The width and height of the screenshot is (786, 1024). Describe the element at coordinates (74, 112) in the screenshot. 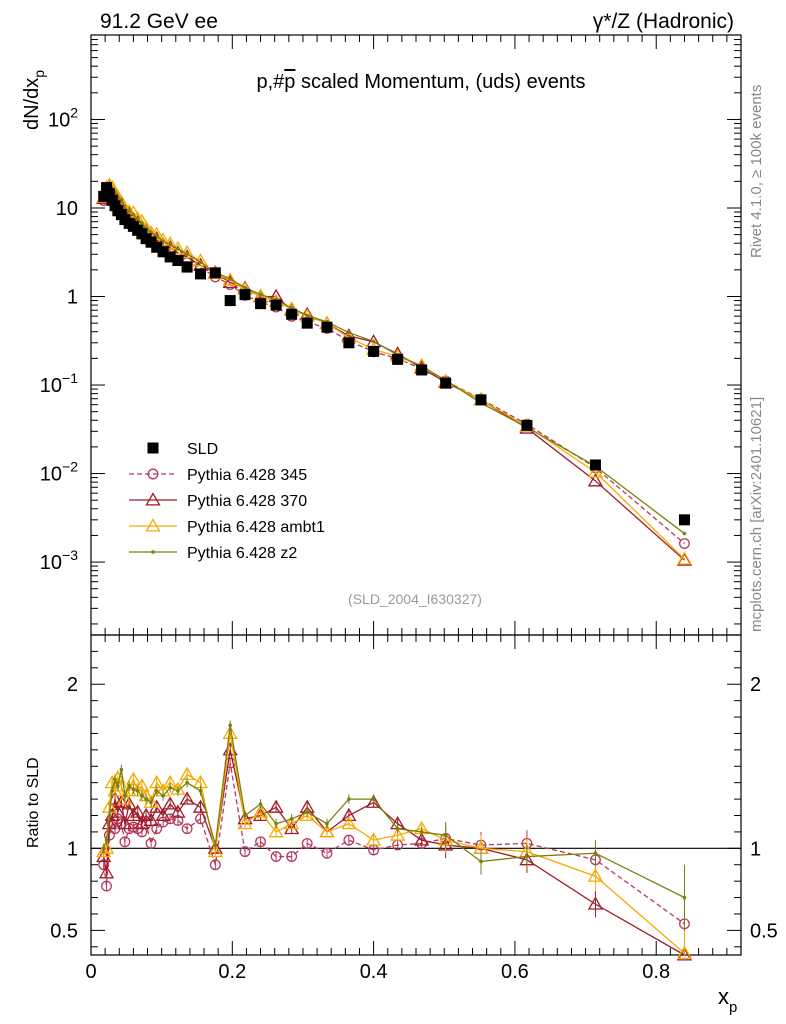

I see `tick-exponent: 2` at that location.